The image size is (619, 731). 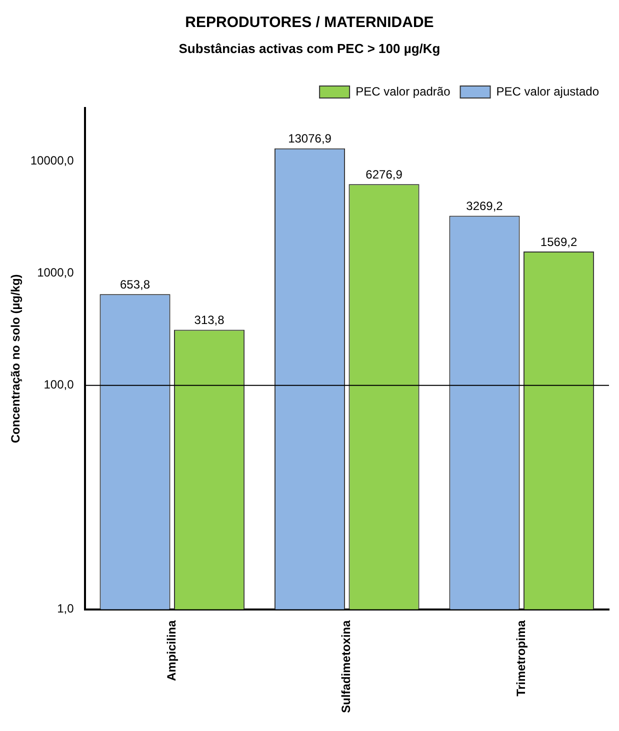 I want to click on y-axis-title: Concentração no solo (µg/kg), so click(x=15, y=359).